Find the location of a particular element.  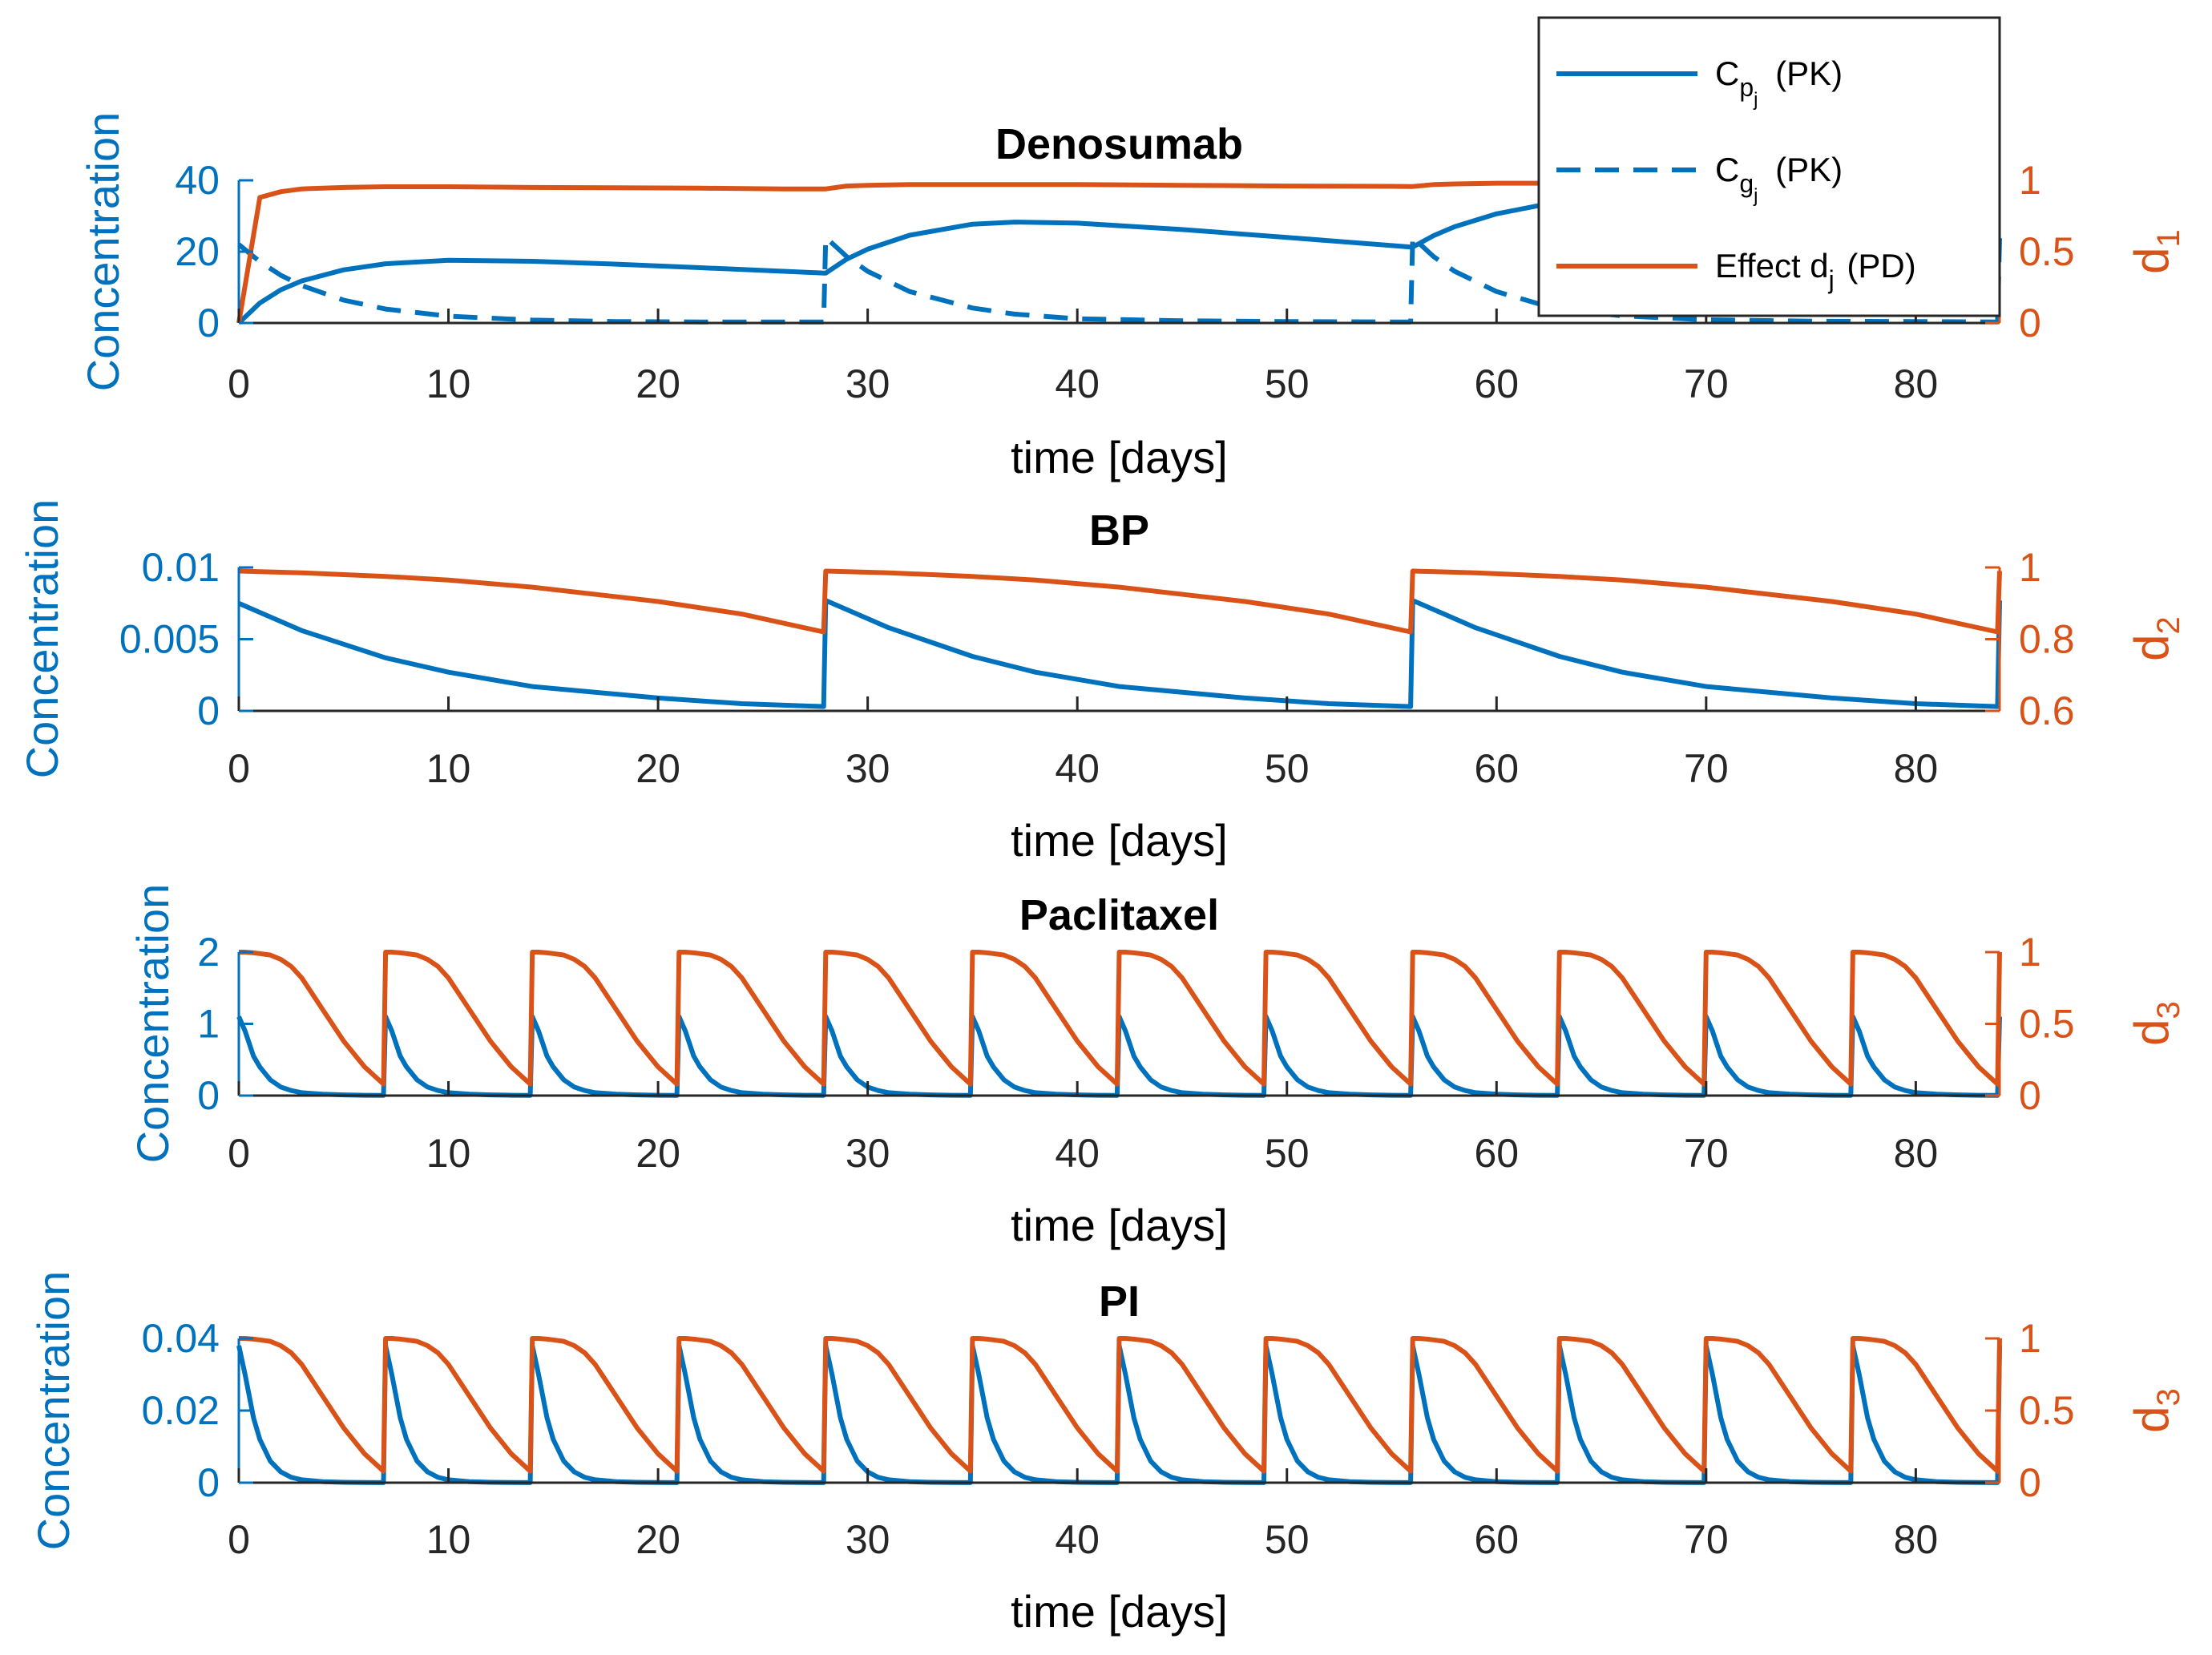

panel-title: BP is located at coordinates (1119, 531).